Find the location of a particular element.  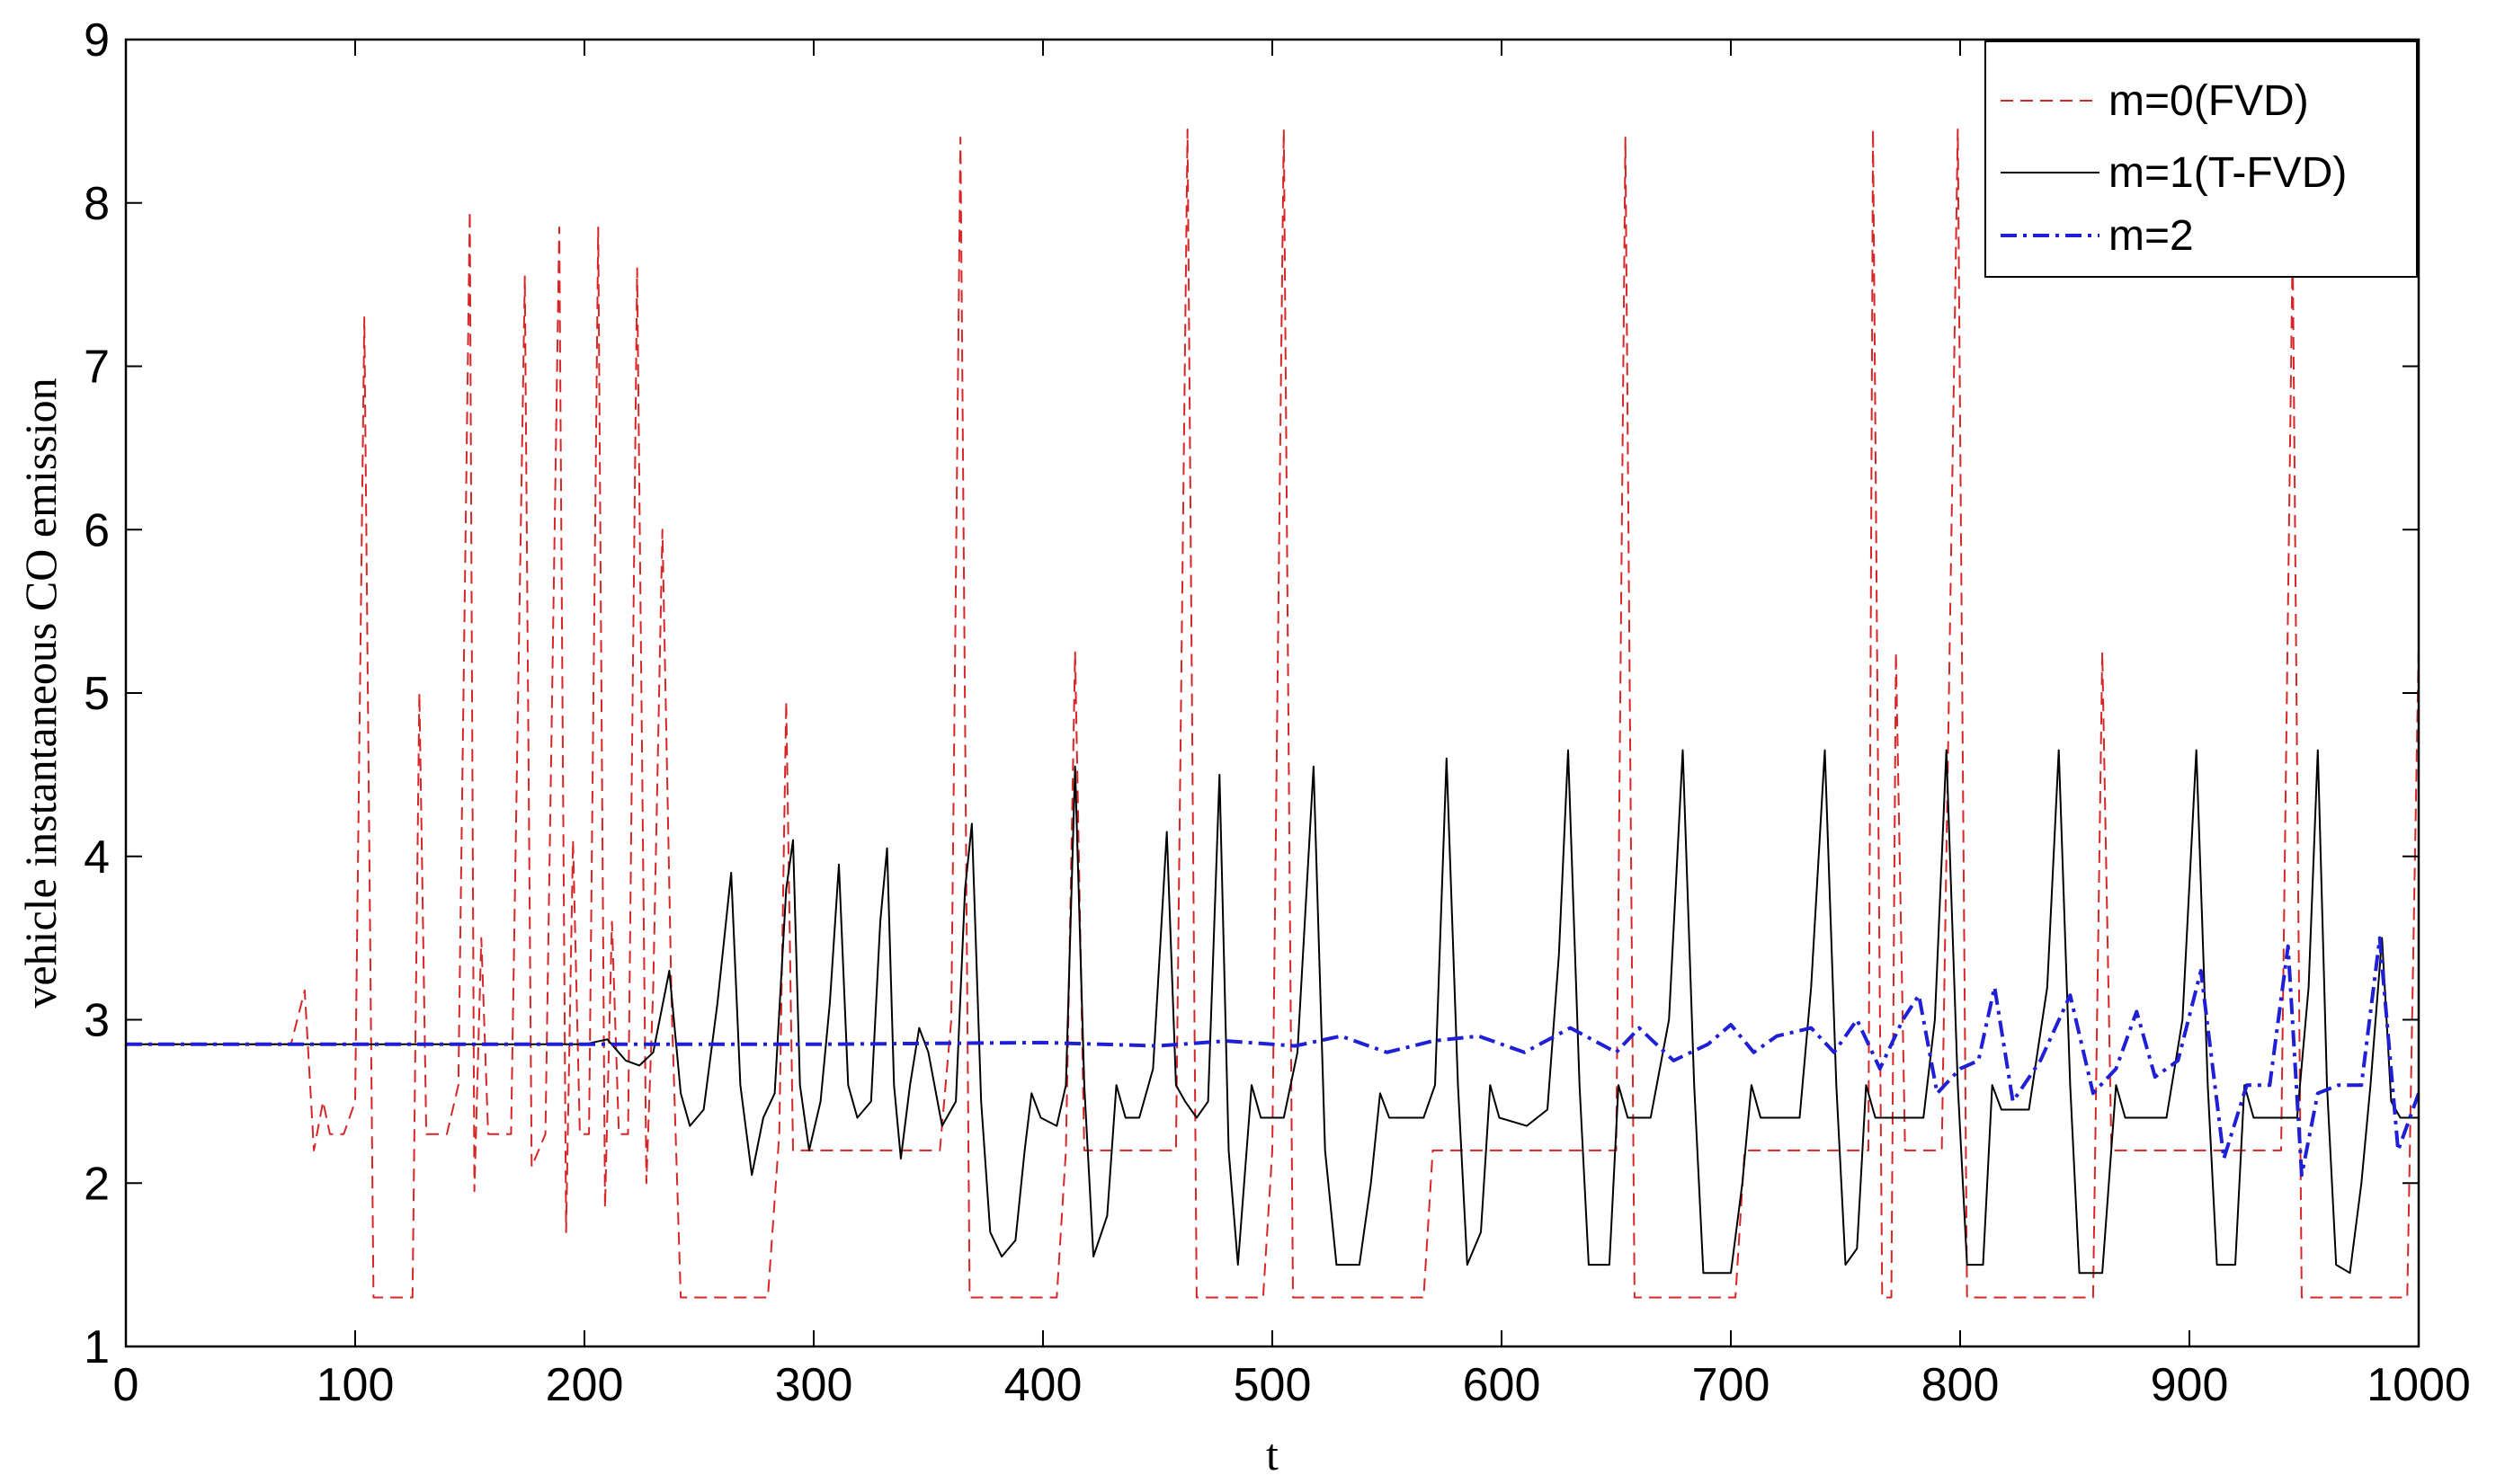

x-axis-title: t is located at coordinates (1273, 1454).